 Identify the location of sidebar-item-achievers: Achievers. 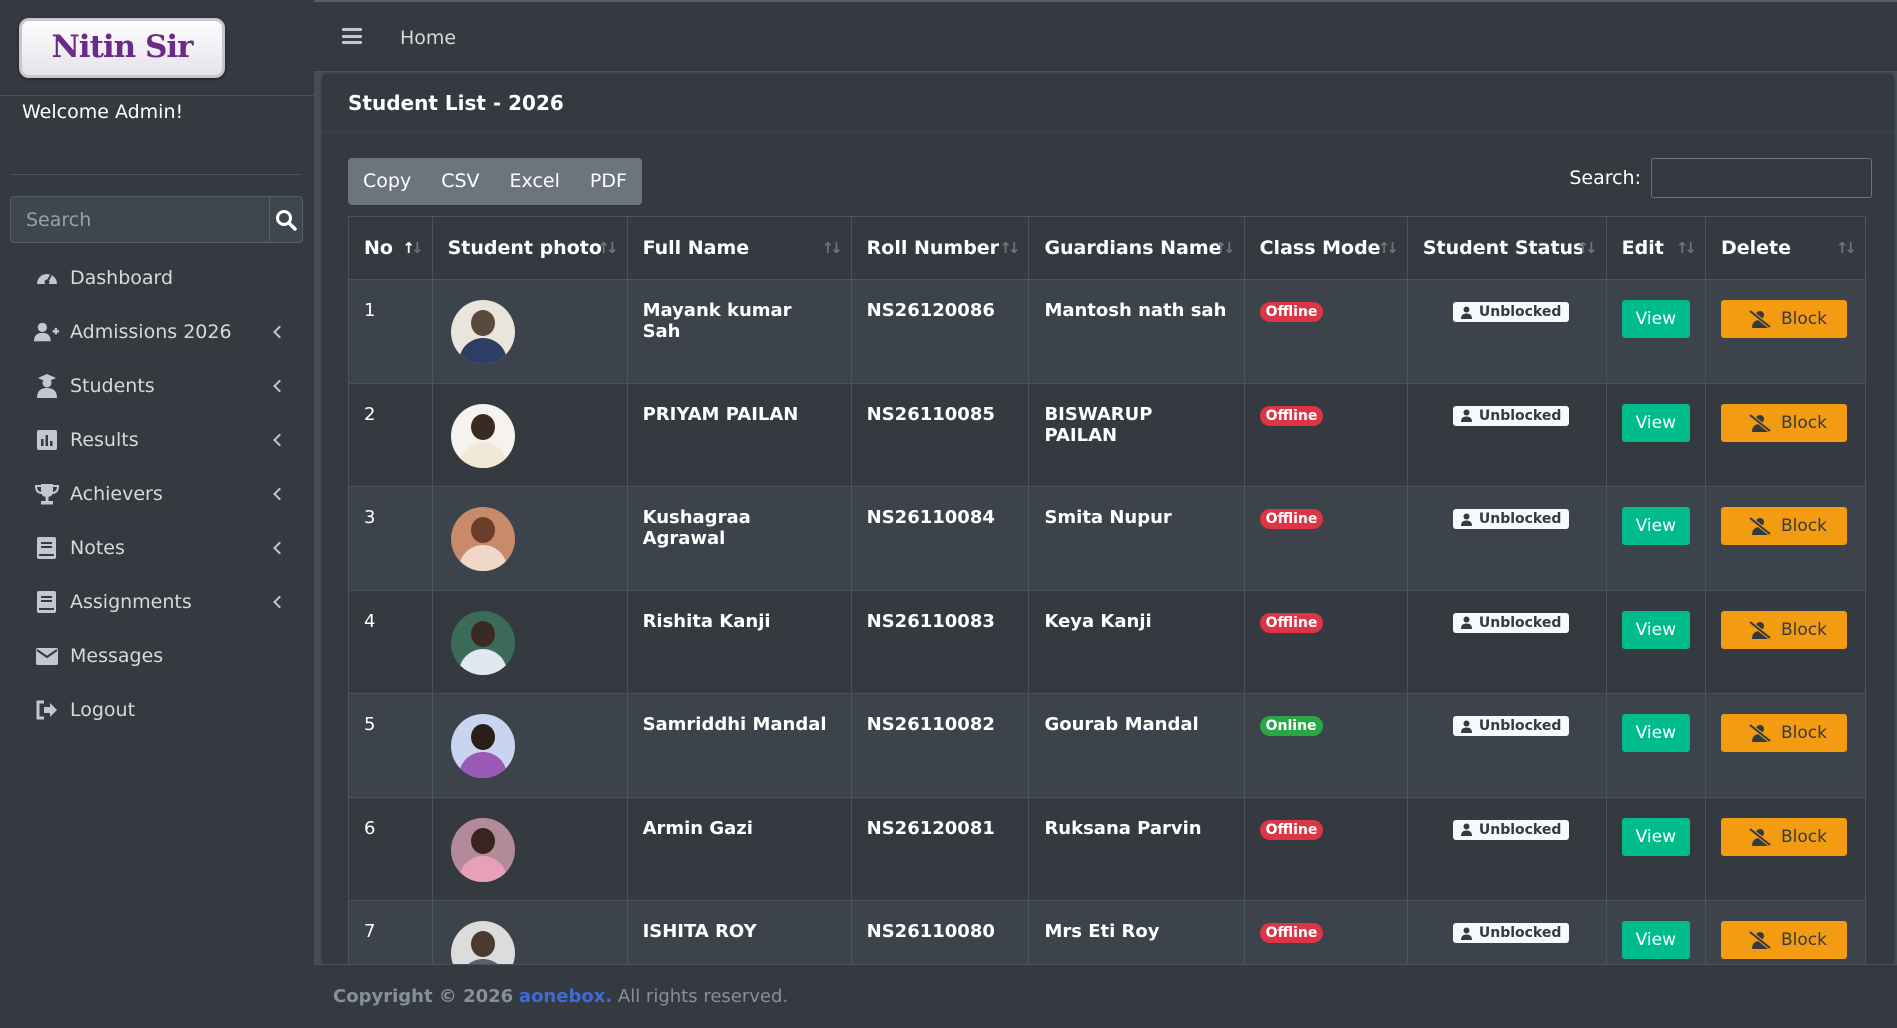
(157, 494).